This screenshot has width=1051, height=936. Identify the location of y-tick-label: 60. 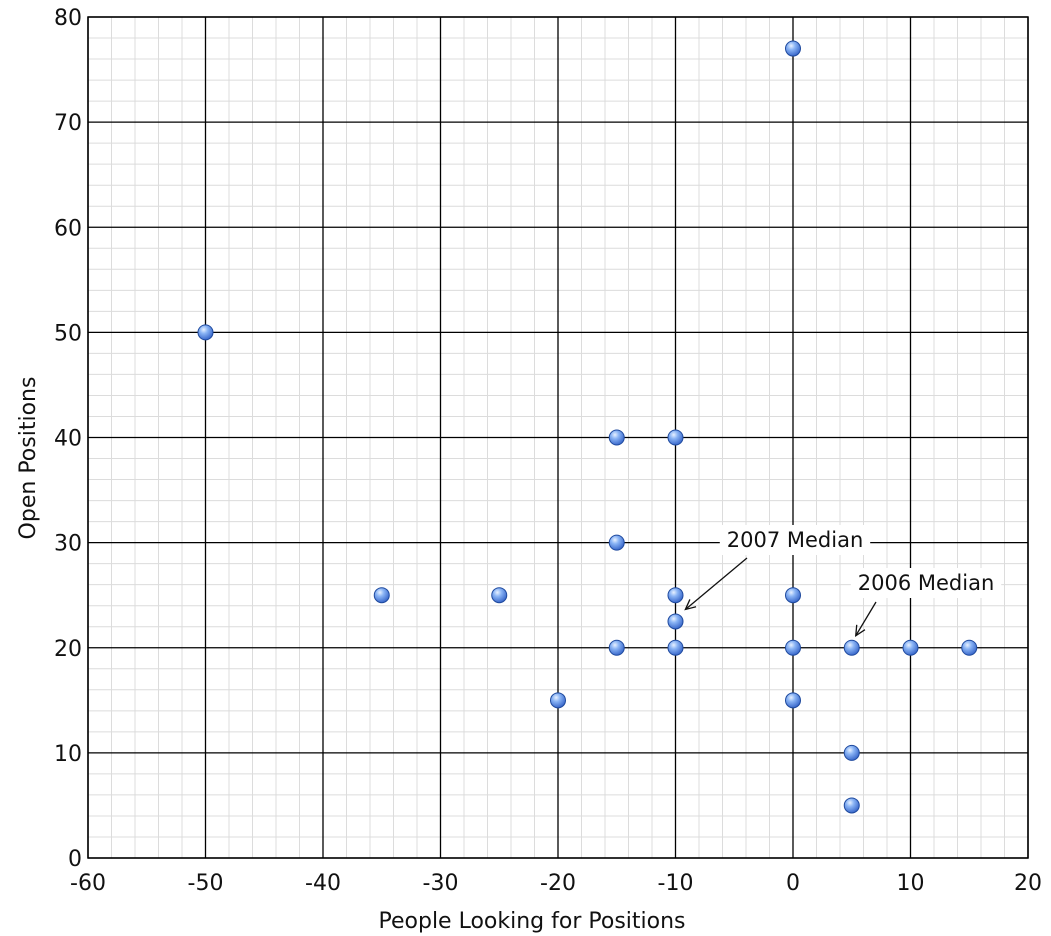
(68, 228).